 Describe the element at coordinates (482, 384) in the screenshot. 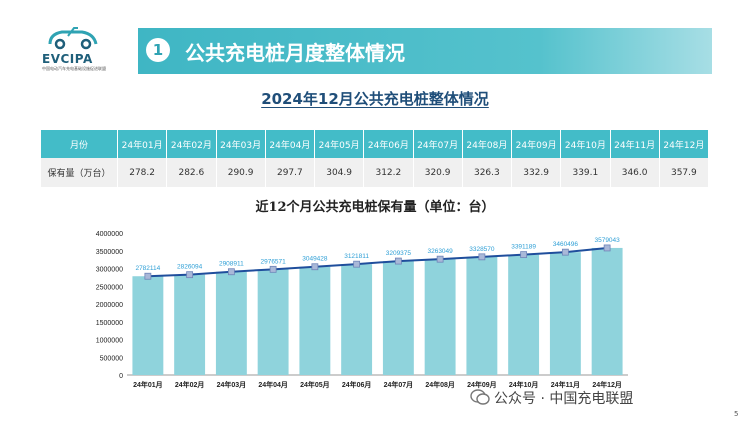

I see `x-tick-label: 24年09月` at that location.